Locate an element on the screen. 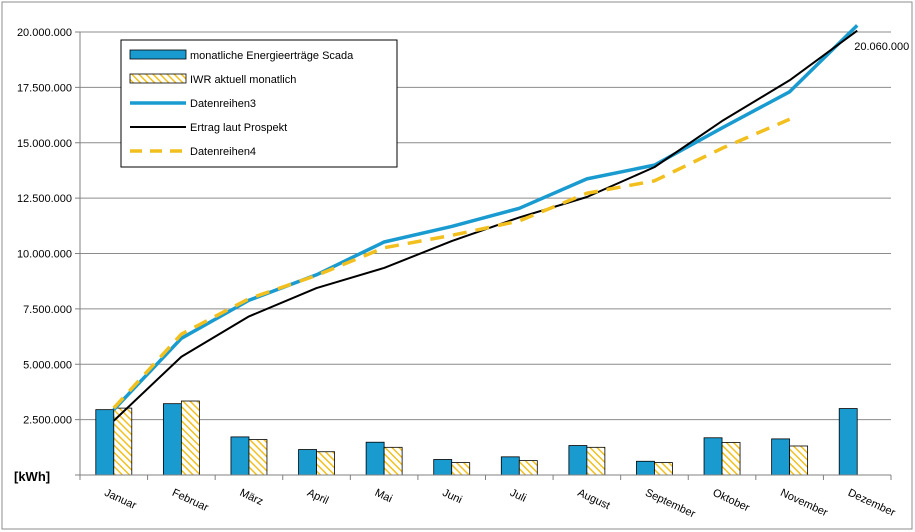 The image size is (915, 532). y-tick-label: 10.000.000 is located at coordinates (44, 255).